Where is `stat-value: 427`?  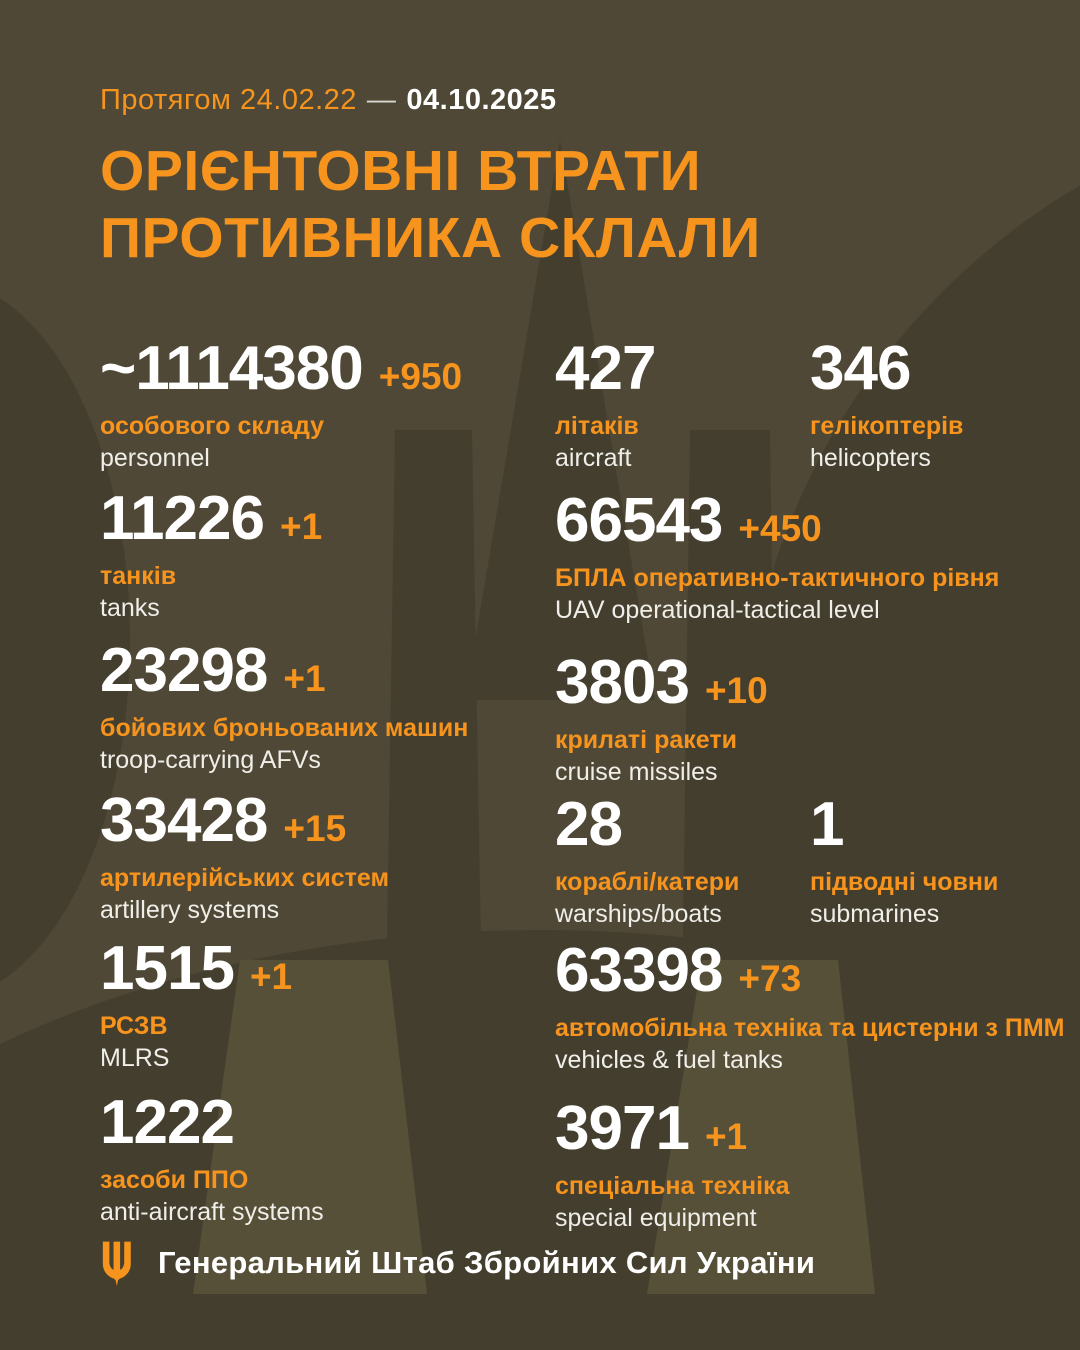 stat-value: 427 is located at coordinates (605, 368).